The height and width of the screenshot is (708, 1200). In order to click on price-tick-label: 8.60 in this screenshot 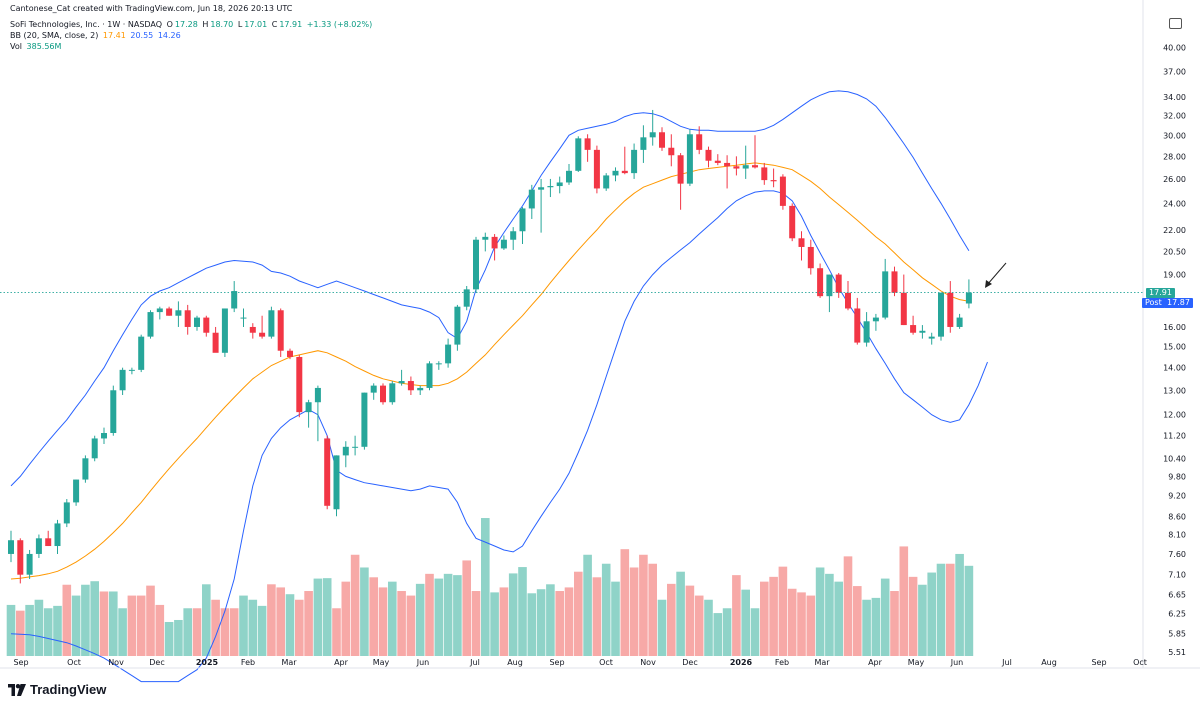, I will do `click(1177, 516)`.